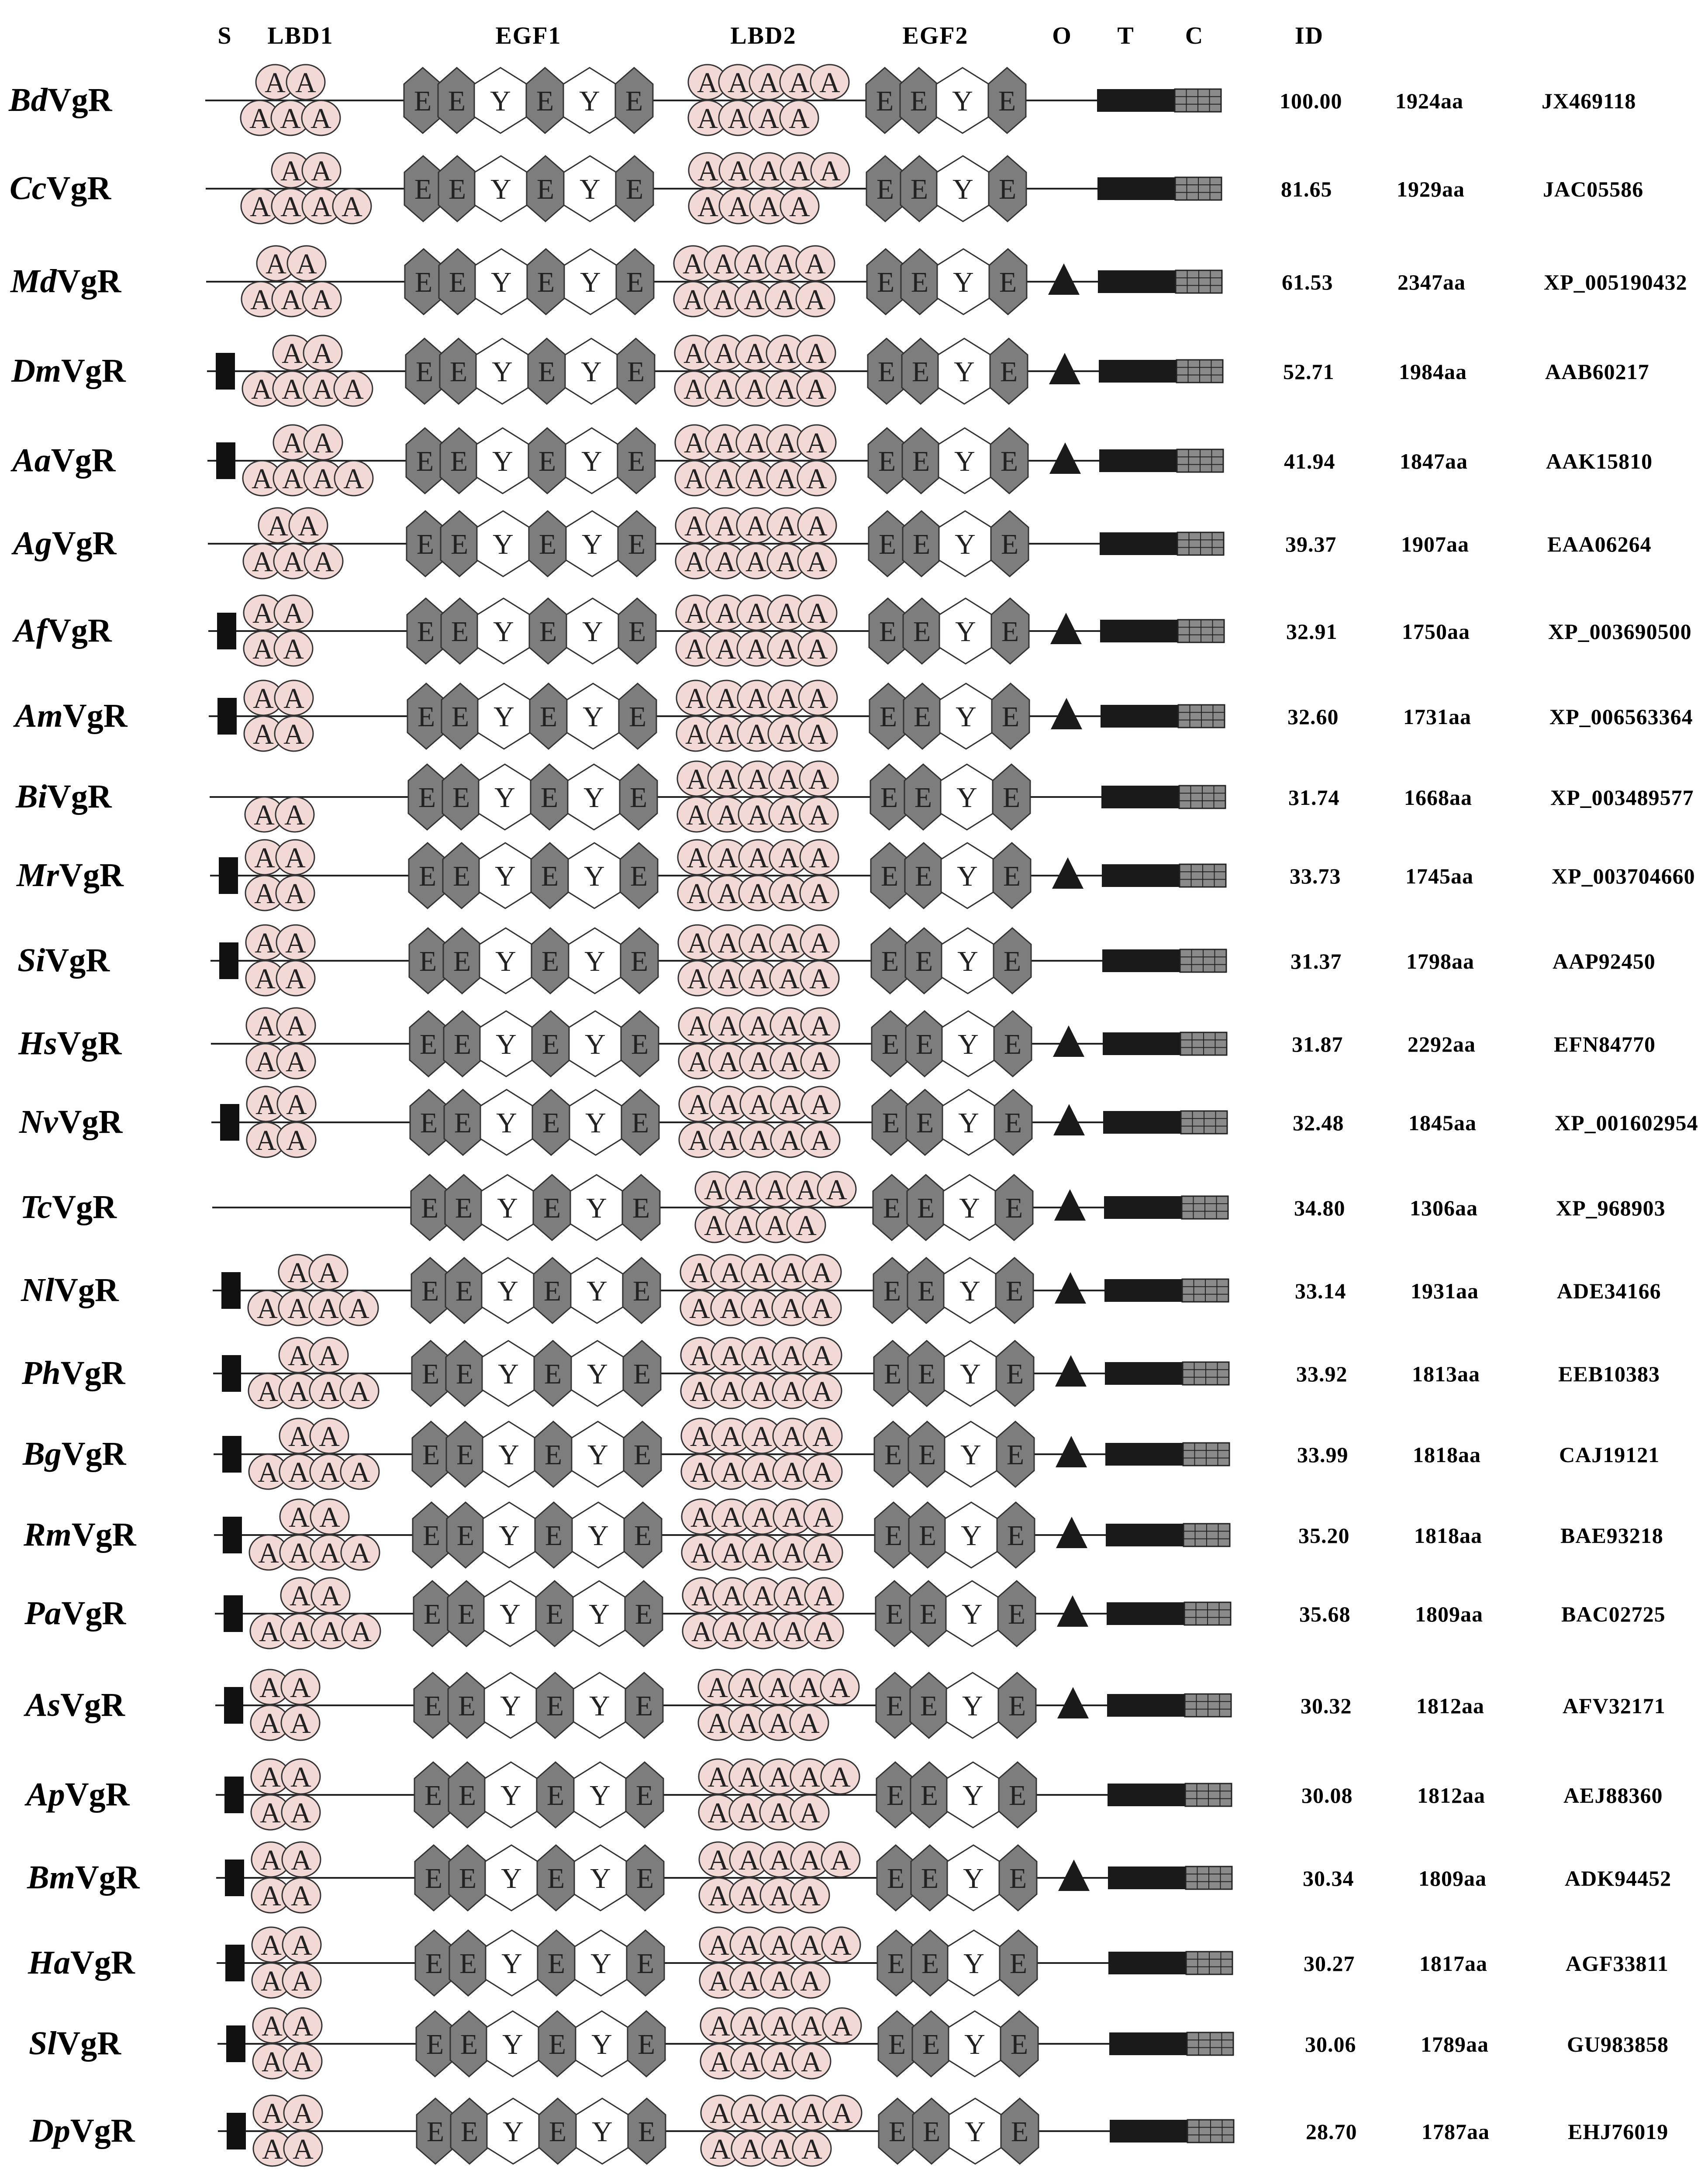  I want to click on lbd2-repeat-bottom-1-label: A, so click(748, 1723).